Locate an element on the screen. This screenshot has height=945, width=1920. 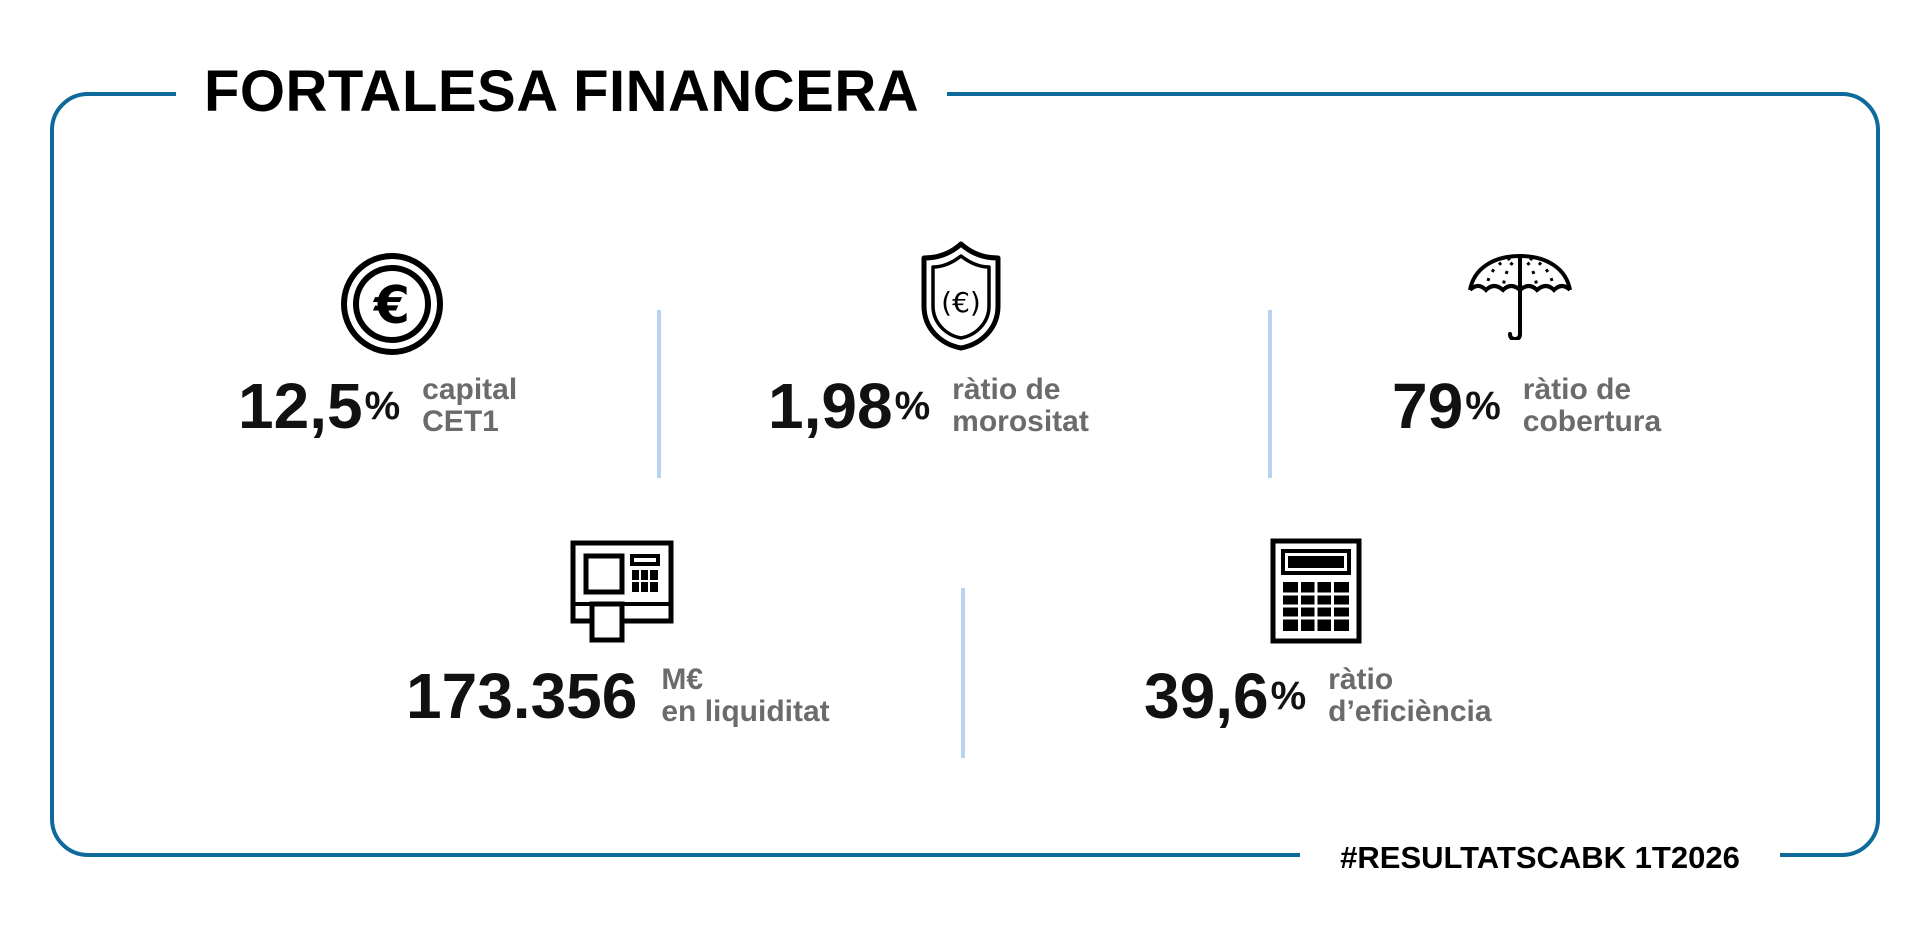
stat-label-line: morositat is located at coordinates (1020, 421).